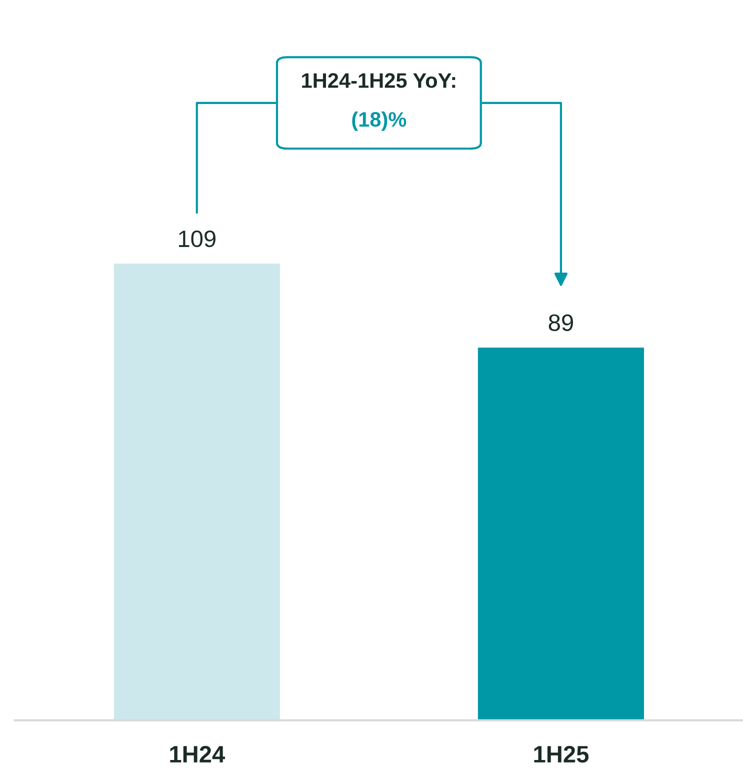 This screenshot has width=743, height=772. Describe the element at coordinates (197, 754) in the screenshot. I see `x-tick-label: 1H24` at that location.